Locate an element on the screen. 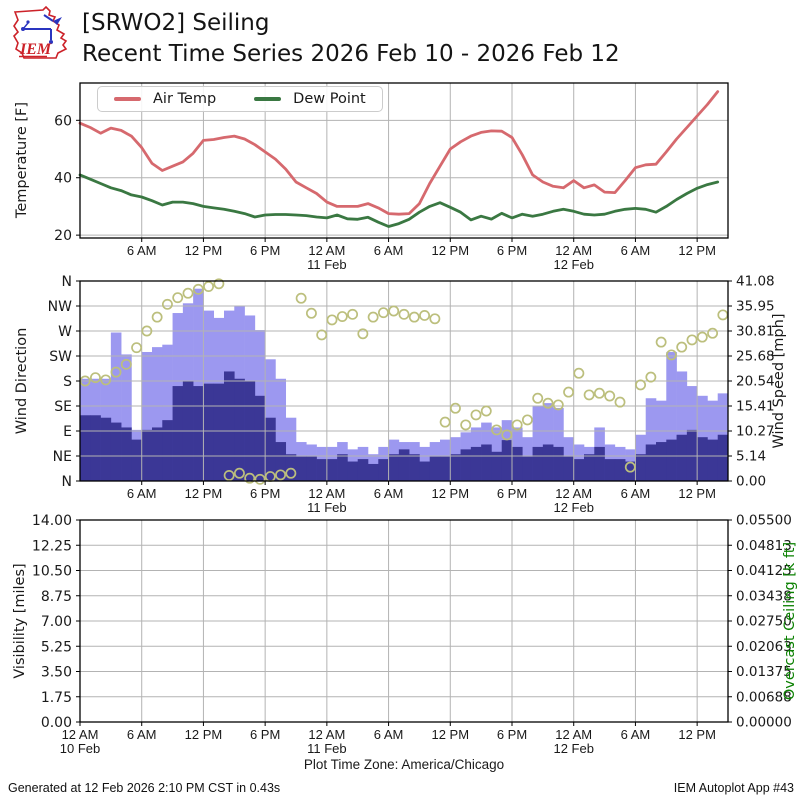 This screenshot has height=800, width=800. air-temp-line is located at coordinates (399, 153).